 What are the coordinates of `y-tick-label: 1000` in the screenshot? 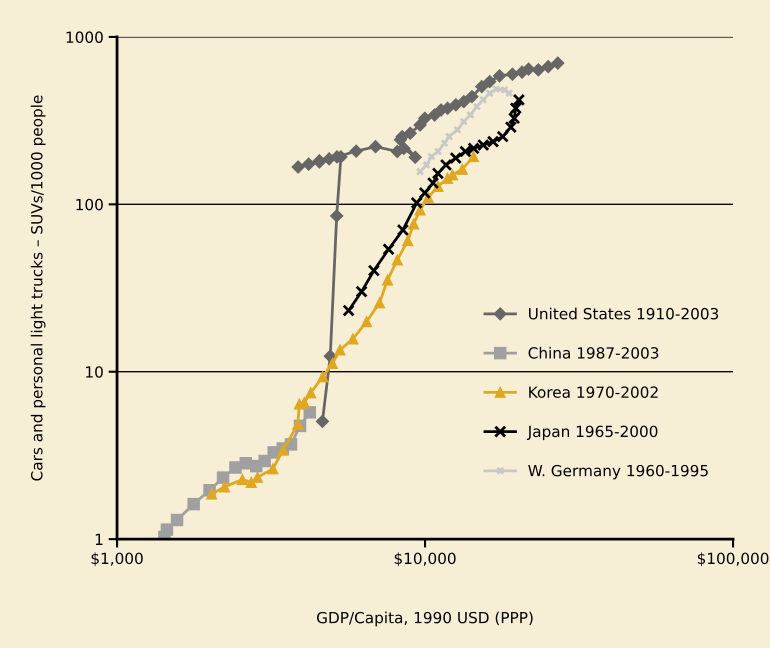 It's located at (84, 37).